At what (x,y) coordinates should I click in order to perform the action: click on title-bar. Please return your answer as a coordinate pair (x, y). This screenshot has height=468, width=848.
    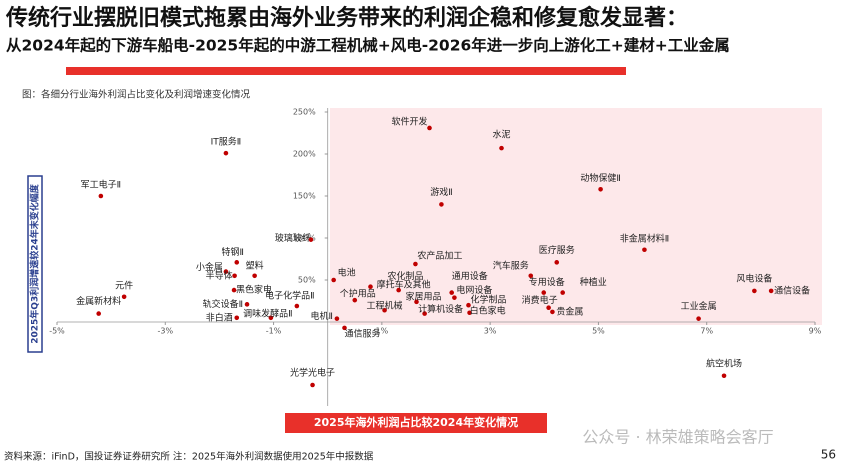
    Looking at the image, I should click on (346, 71).